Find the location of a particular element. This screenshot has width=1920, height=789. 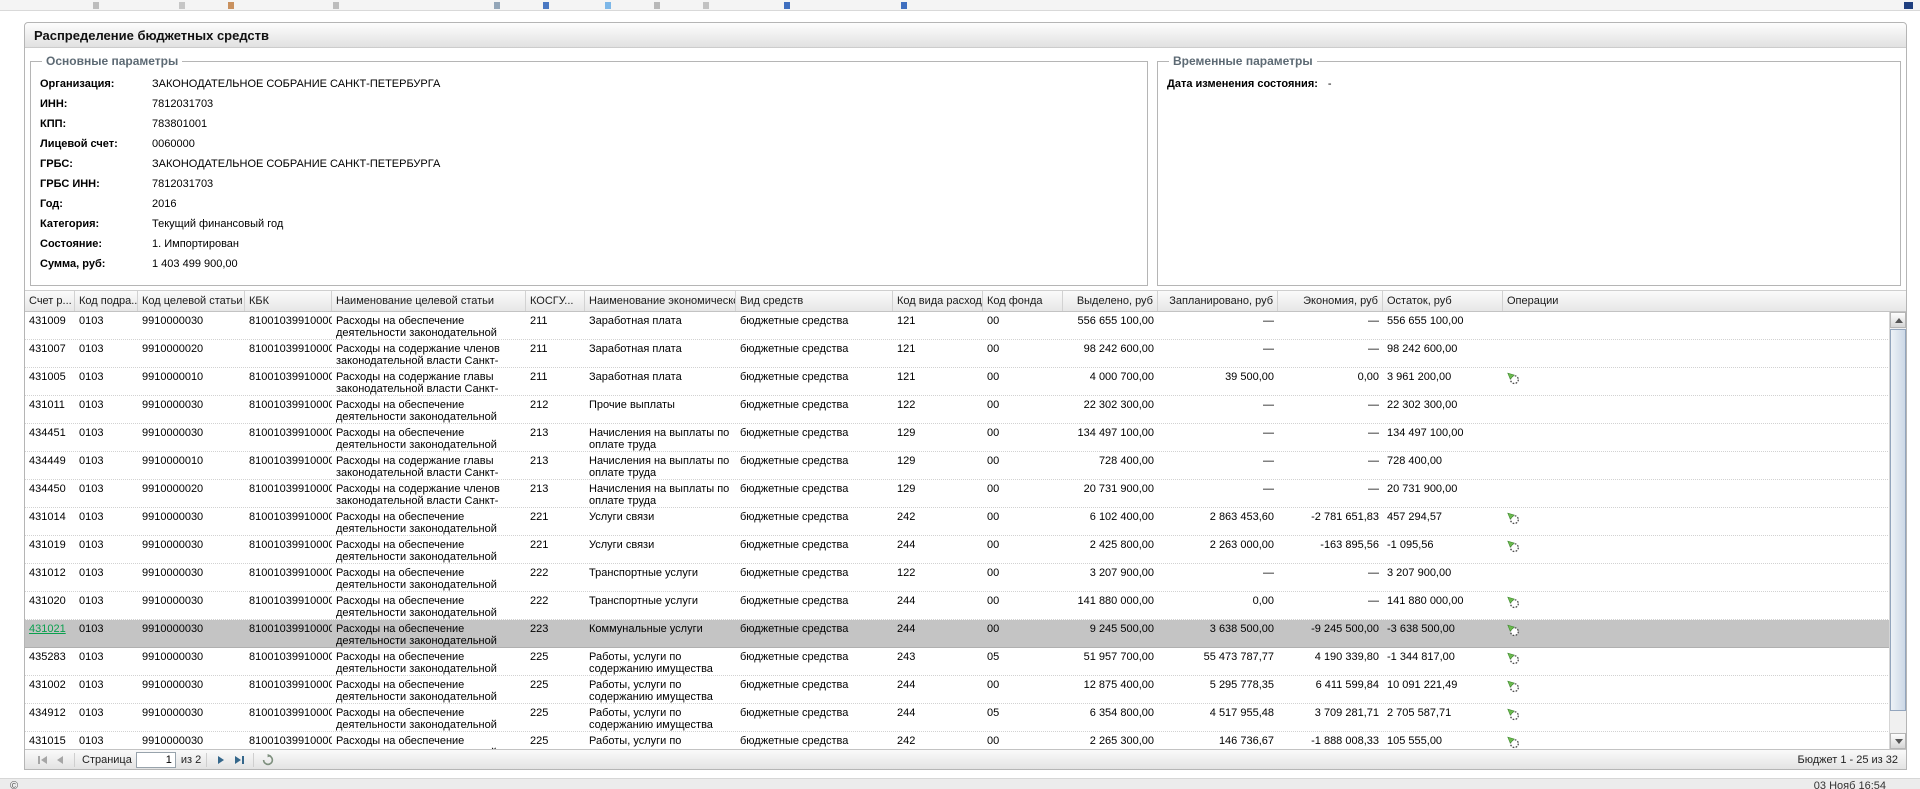

col-header-target_code: Код целевой статьи is located at coordinates (191, 301).